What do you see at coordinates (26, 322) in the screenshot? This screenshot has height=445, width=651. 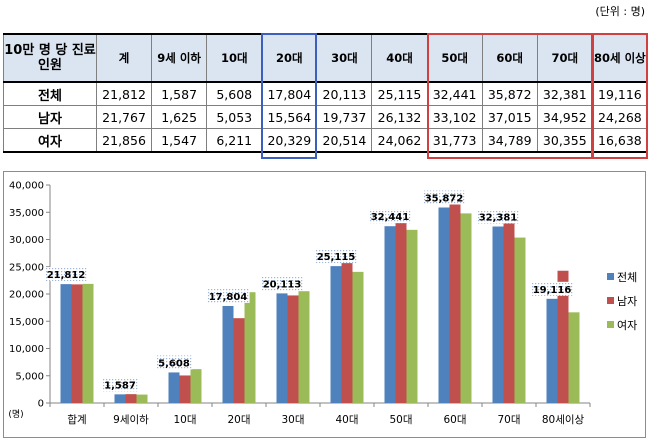 I see `y-tick-label: 15,000` at bounding box center [26, 322].